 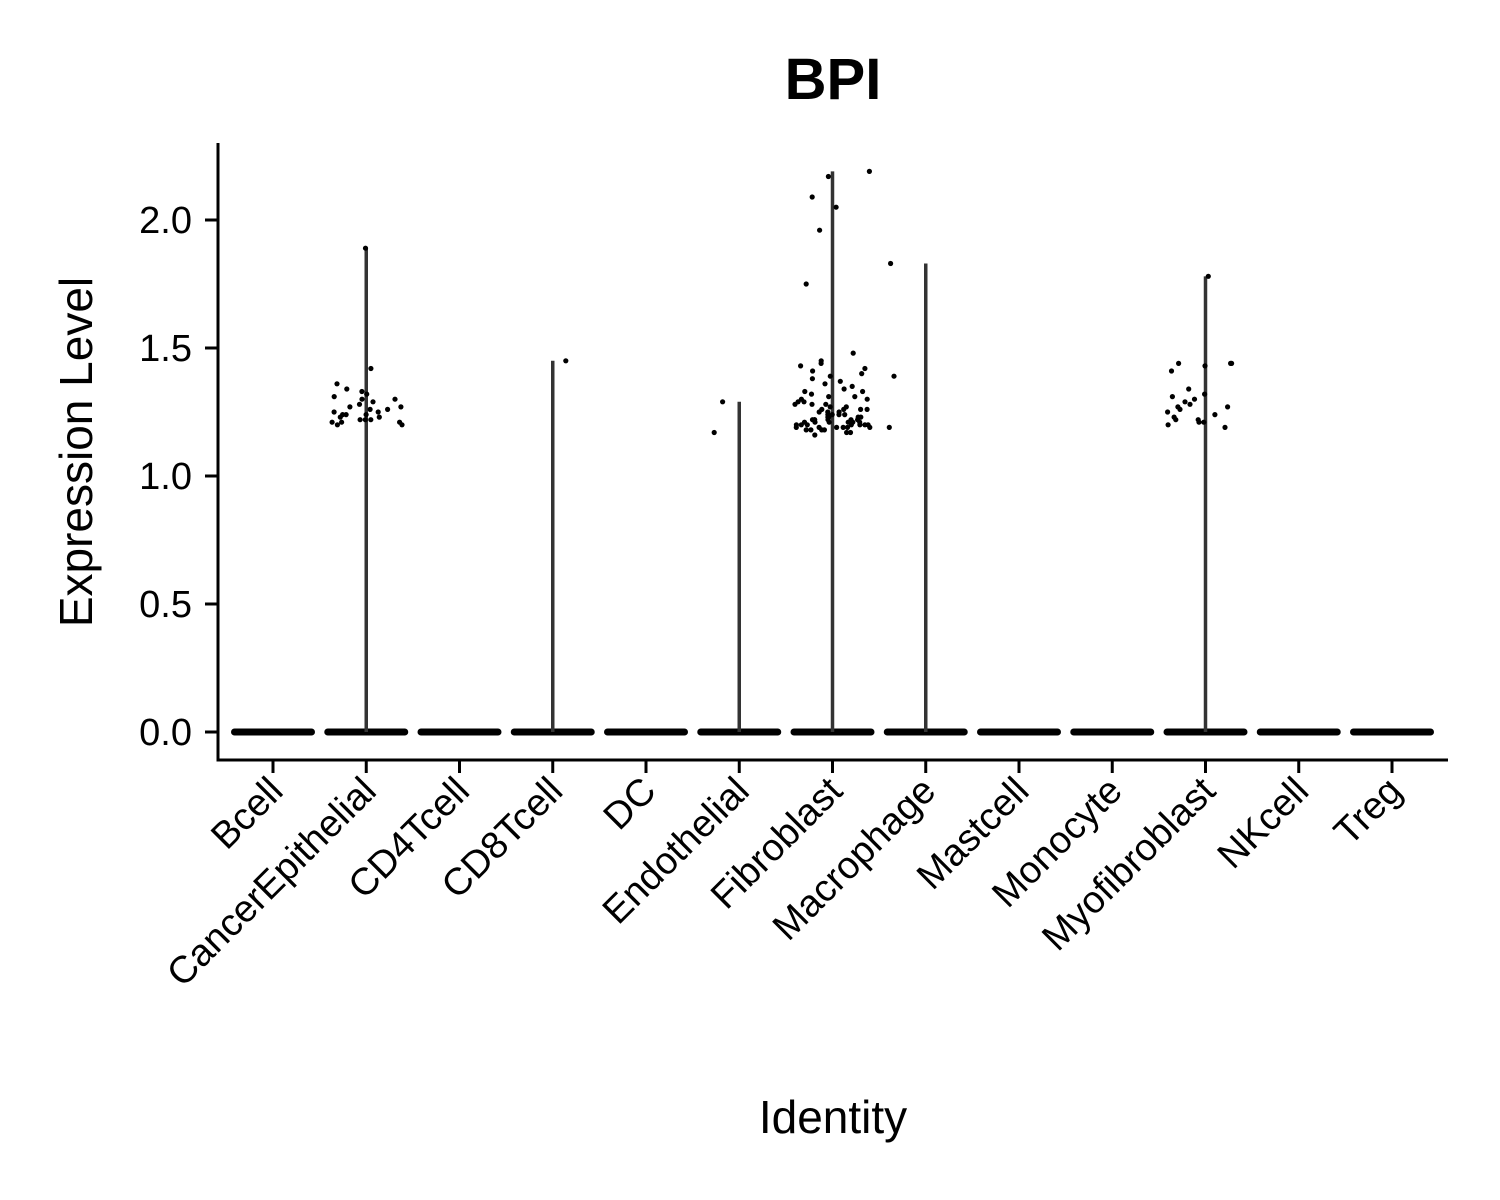 I want to click on y-axis-title: Expression Level, so click(x=76, y=452).